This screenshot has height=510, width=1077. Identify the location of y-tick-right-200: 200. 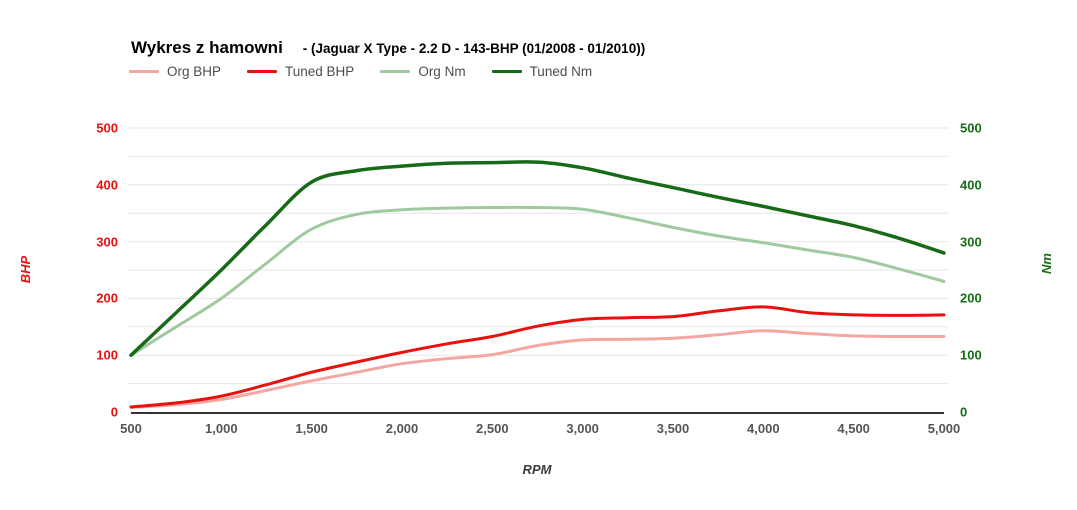
(971, 298).